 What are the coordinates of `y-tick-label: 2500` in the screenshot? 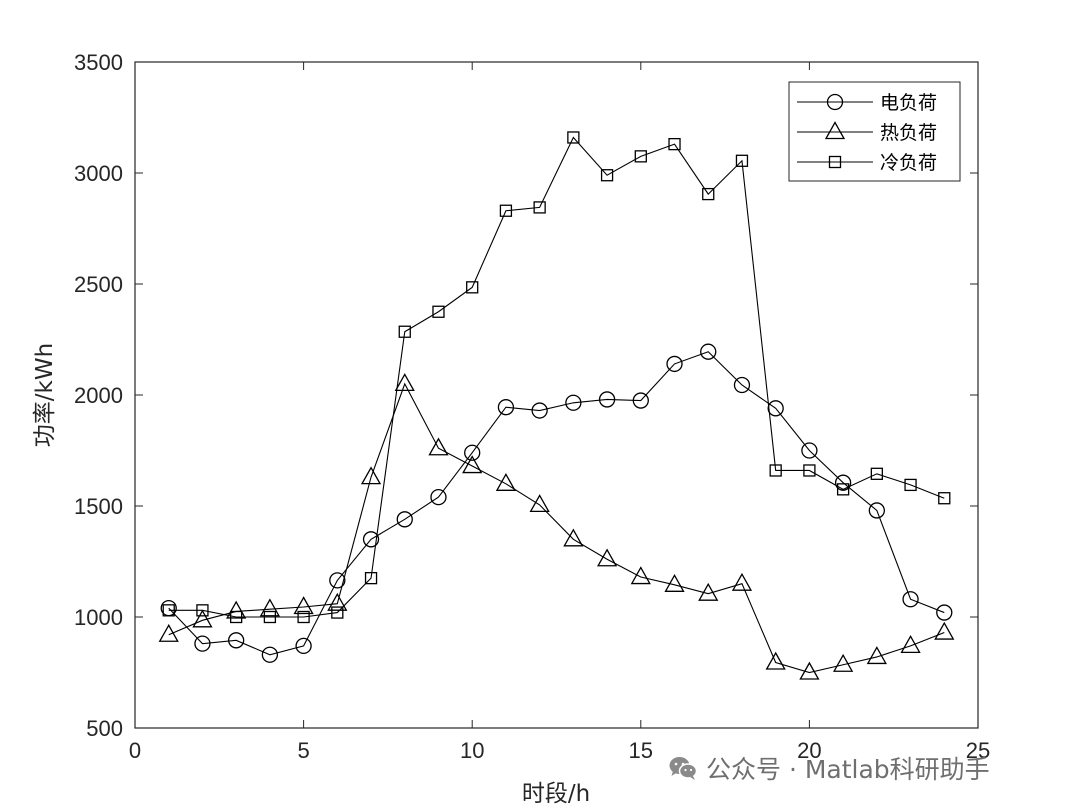 It's located at (98, 284).